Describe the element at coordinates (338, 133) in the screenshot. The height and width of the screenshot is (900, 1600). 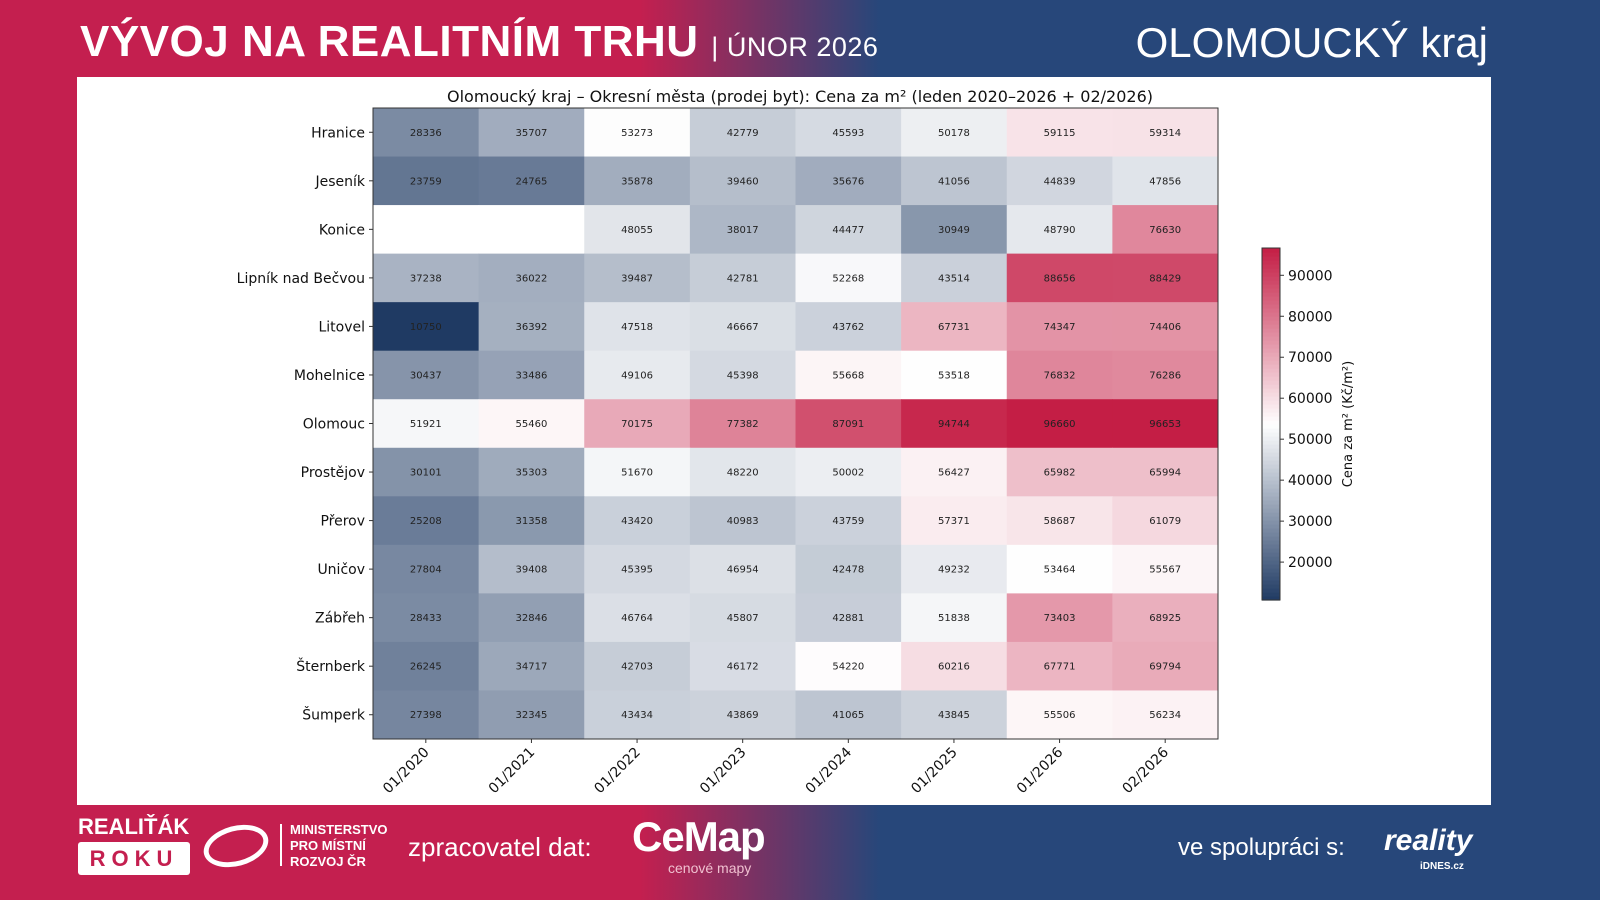
I see `y-tick-label: Hranice` at that location.